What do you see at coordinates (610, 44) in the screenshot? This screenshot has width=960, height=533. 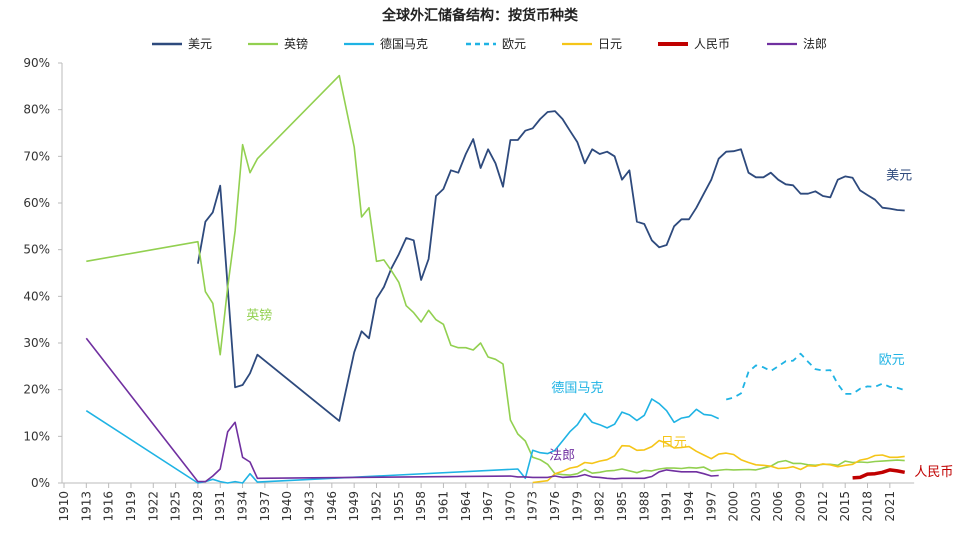 I see `legend-item: 日元` at bounding box center [610, 44].